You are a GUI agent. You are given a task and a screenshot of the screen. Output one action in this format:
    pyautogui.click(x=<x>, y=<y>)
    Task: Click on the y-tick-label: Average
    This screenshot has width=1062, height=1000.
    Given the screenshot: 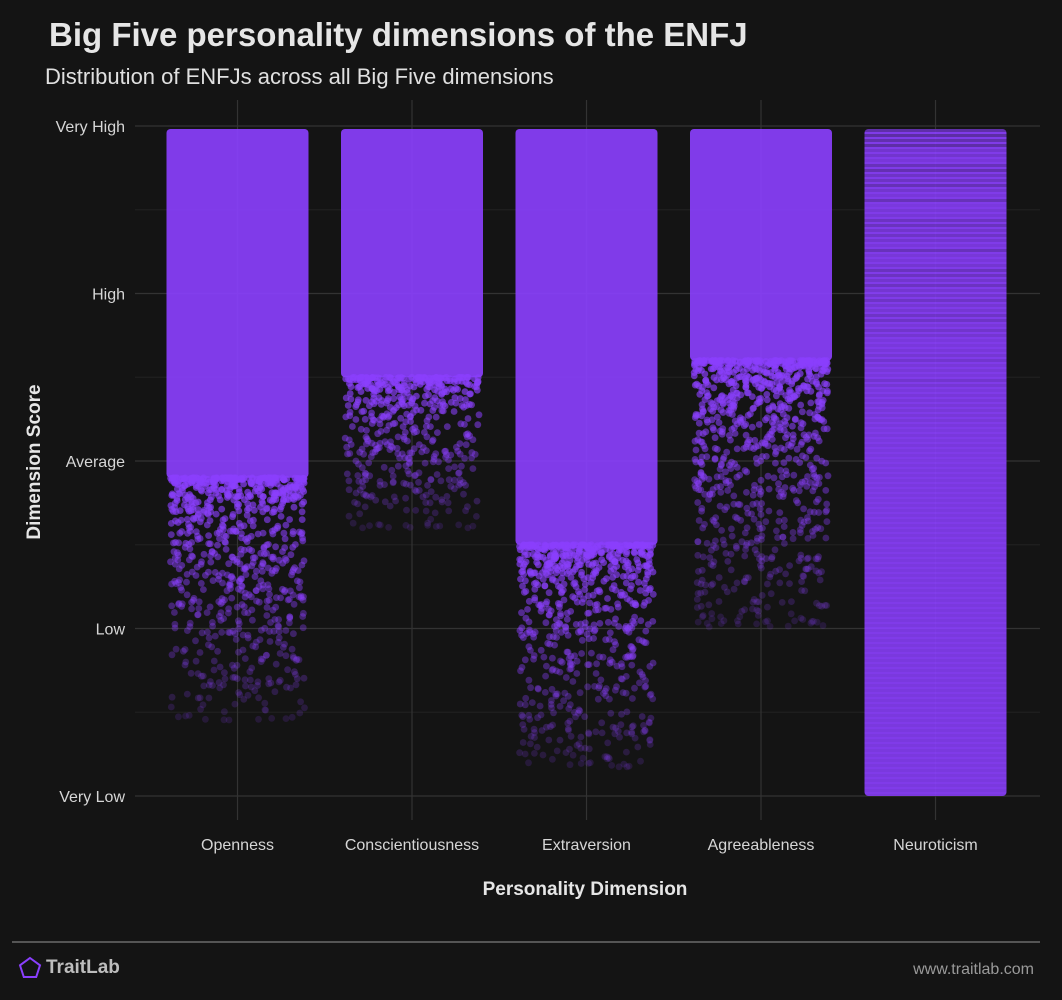 What is the action you would take?
    pyautogui.click(x=95, y=462)
    